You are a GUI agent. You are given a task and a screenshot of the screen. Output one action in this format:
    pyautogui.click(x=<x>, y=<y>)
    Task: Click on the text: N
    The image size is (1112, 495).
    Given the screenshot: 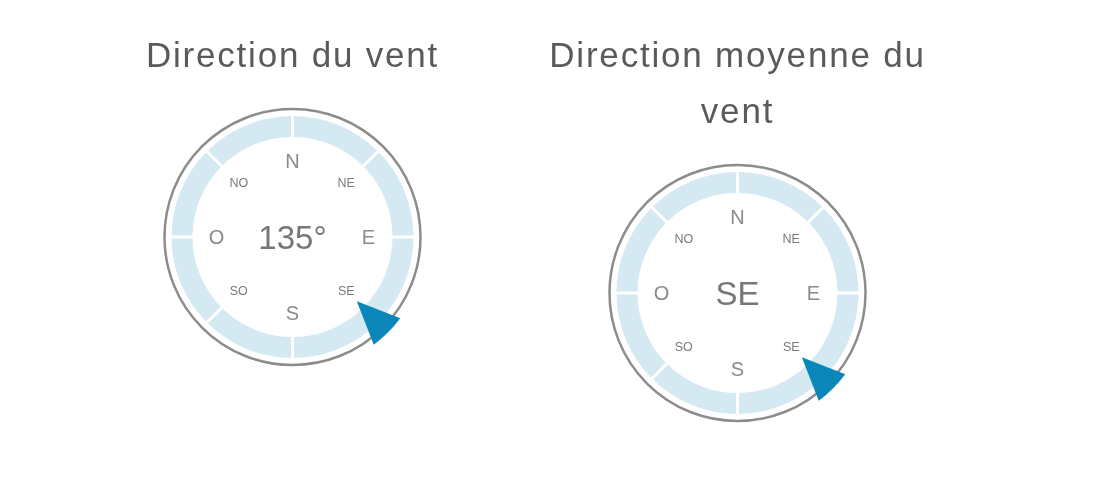 What is the action you would take?
    pyautogui.click(x=292, y=161)
    